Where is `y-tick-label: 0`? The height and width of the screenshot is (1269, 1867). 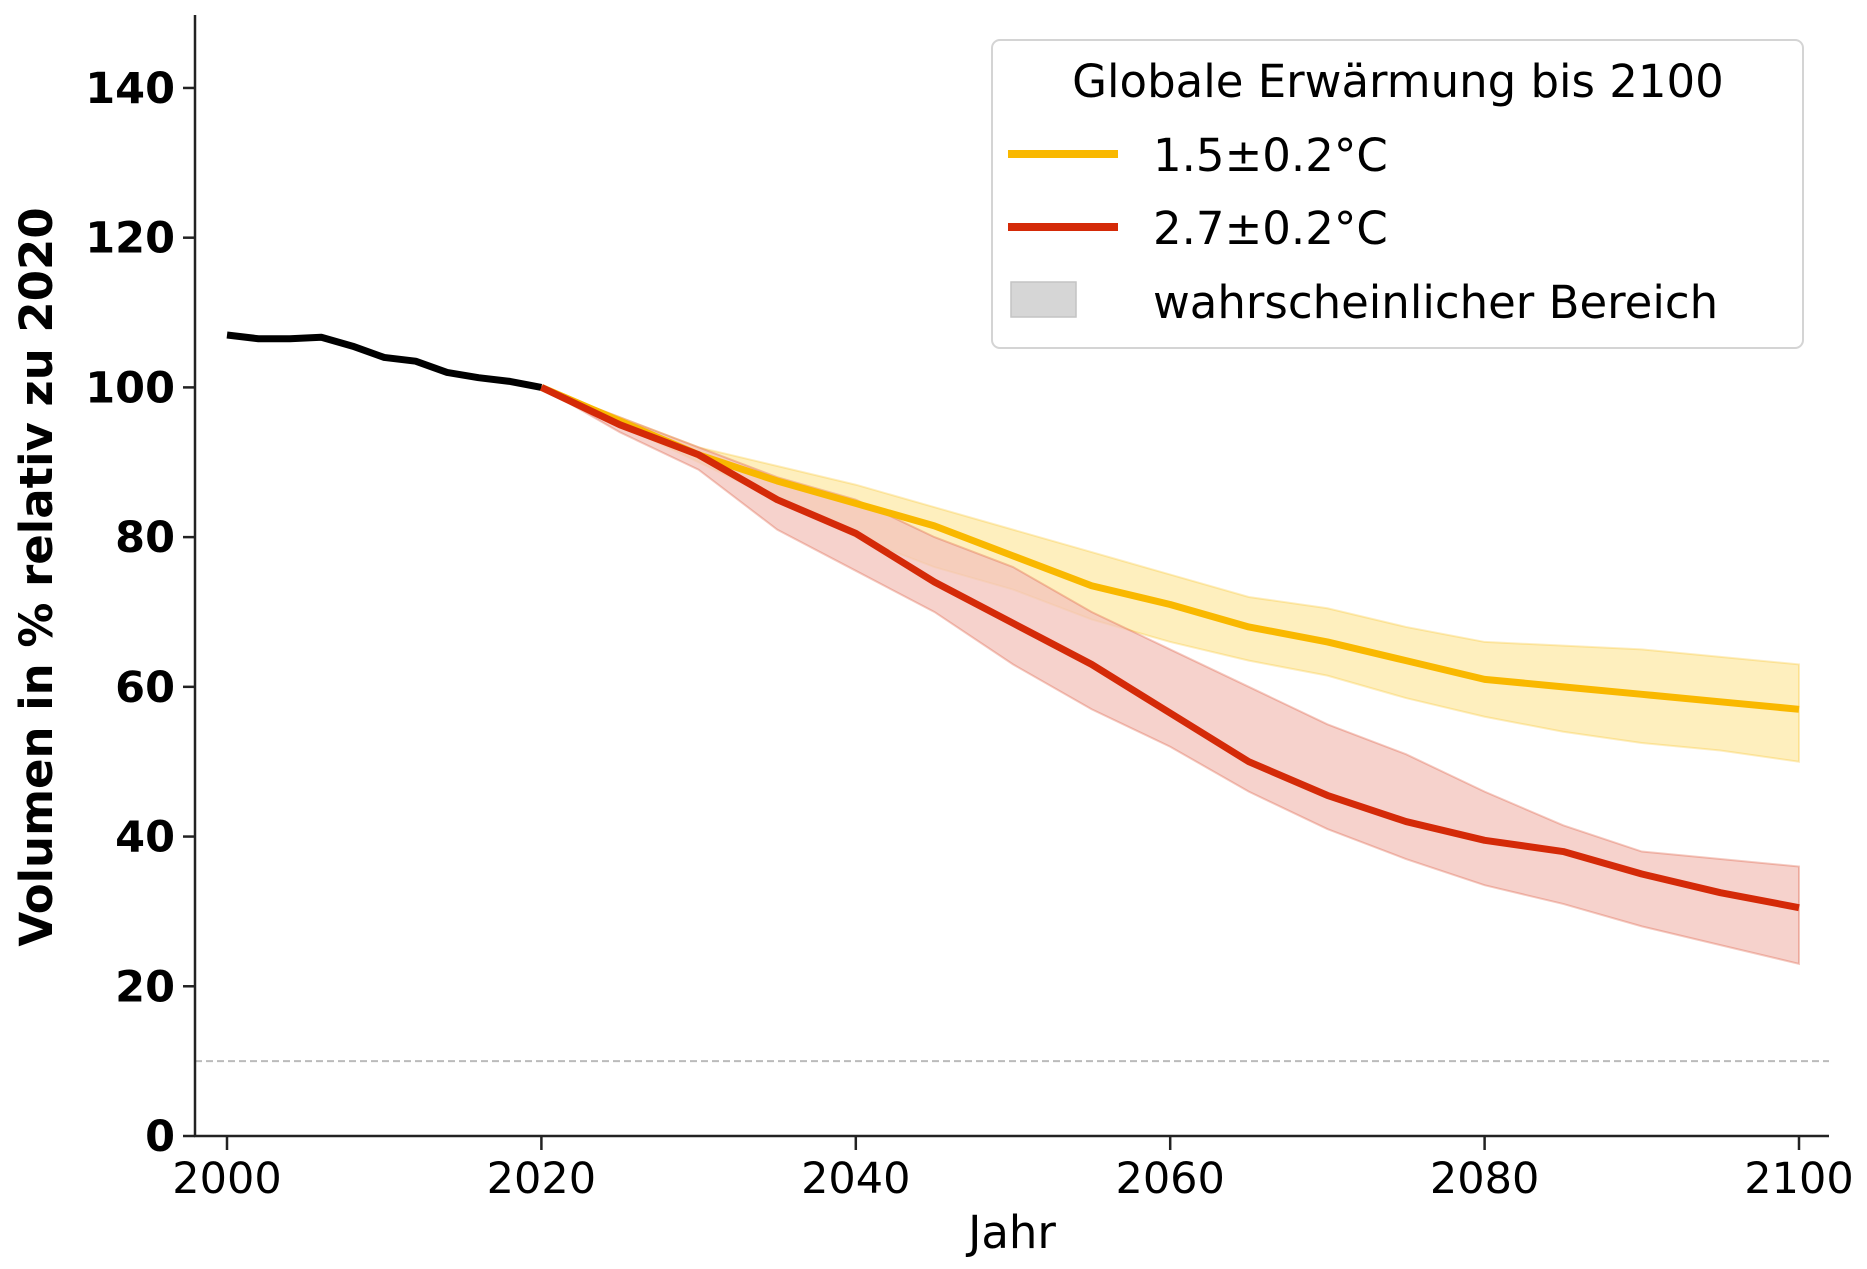
y-tick-label: 0 is located at coordinates (160, 1137).